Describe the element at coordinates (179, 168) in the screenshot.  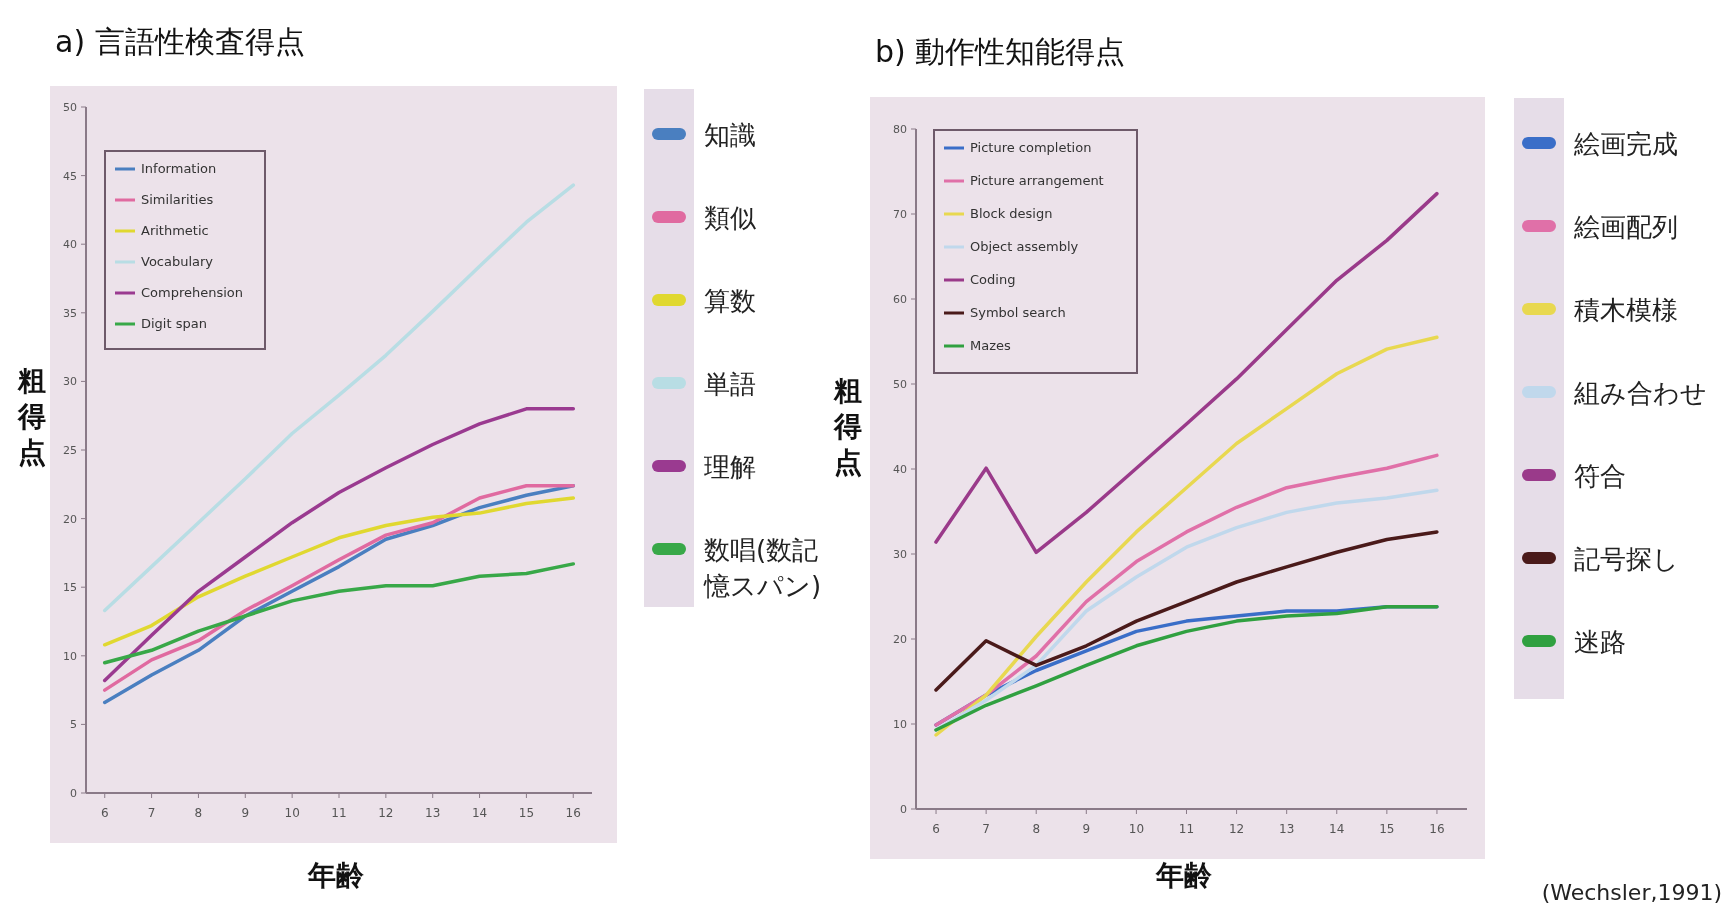
I see `annotation: Information` at that location.